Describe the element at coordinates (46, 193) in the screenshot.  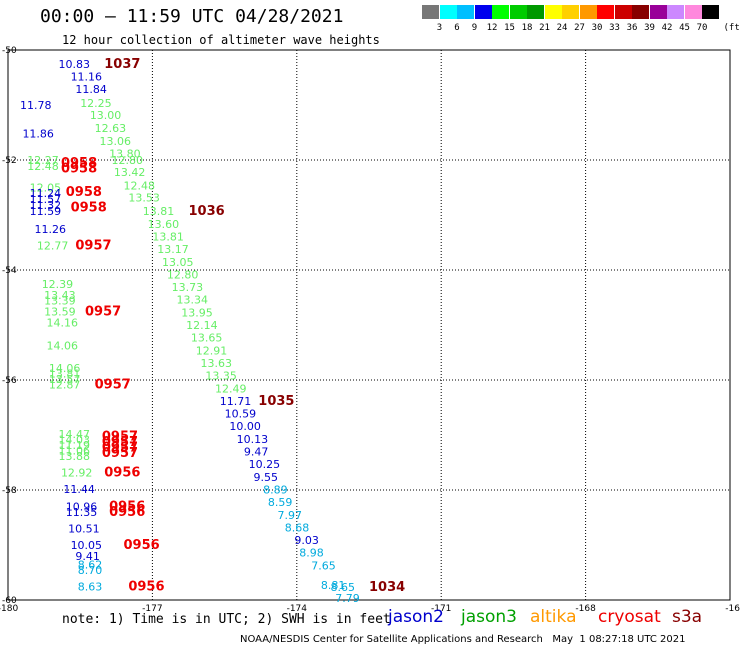
I see `wave-height-label: 11.24` at that location.